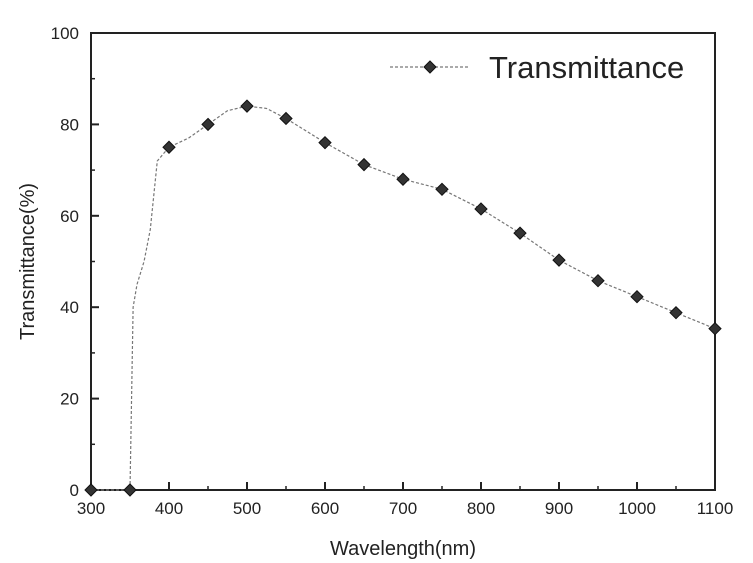 This screenshot has height=563, width=753. What do you see at coordinates (403, 549) in the screenshot?
I see `x-axis-label: Wavelength(nm)` at bounding box center [403, 549].